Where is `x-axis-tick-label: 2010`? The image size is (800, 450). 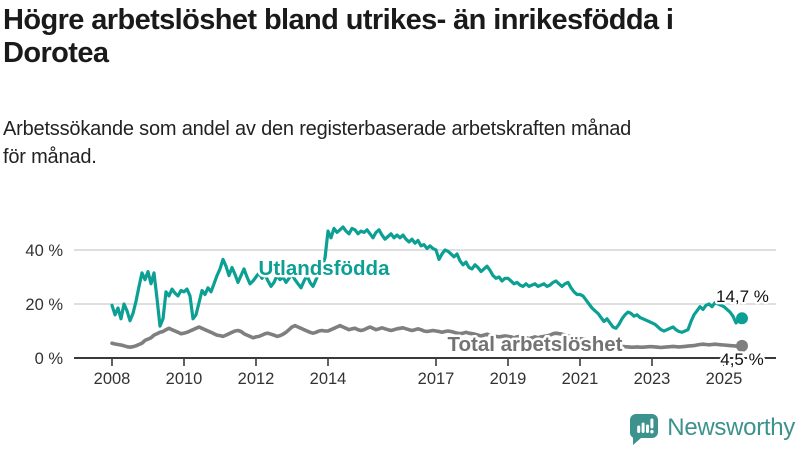 x-axis-tick-label: 2010 is located at coordinates (184, 379).